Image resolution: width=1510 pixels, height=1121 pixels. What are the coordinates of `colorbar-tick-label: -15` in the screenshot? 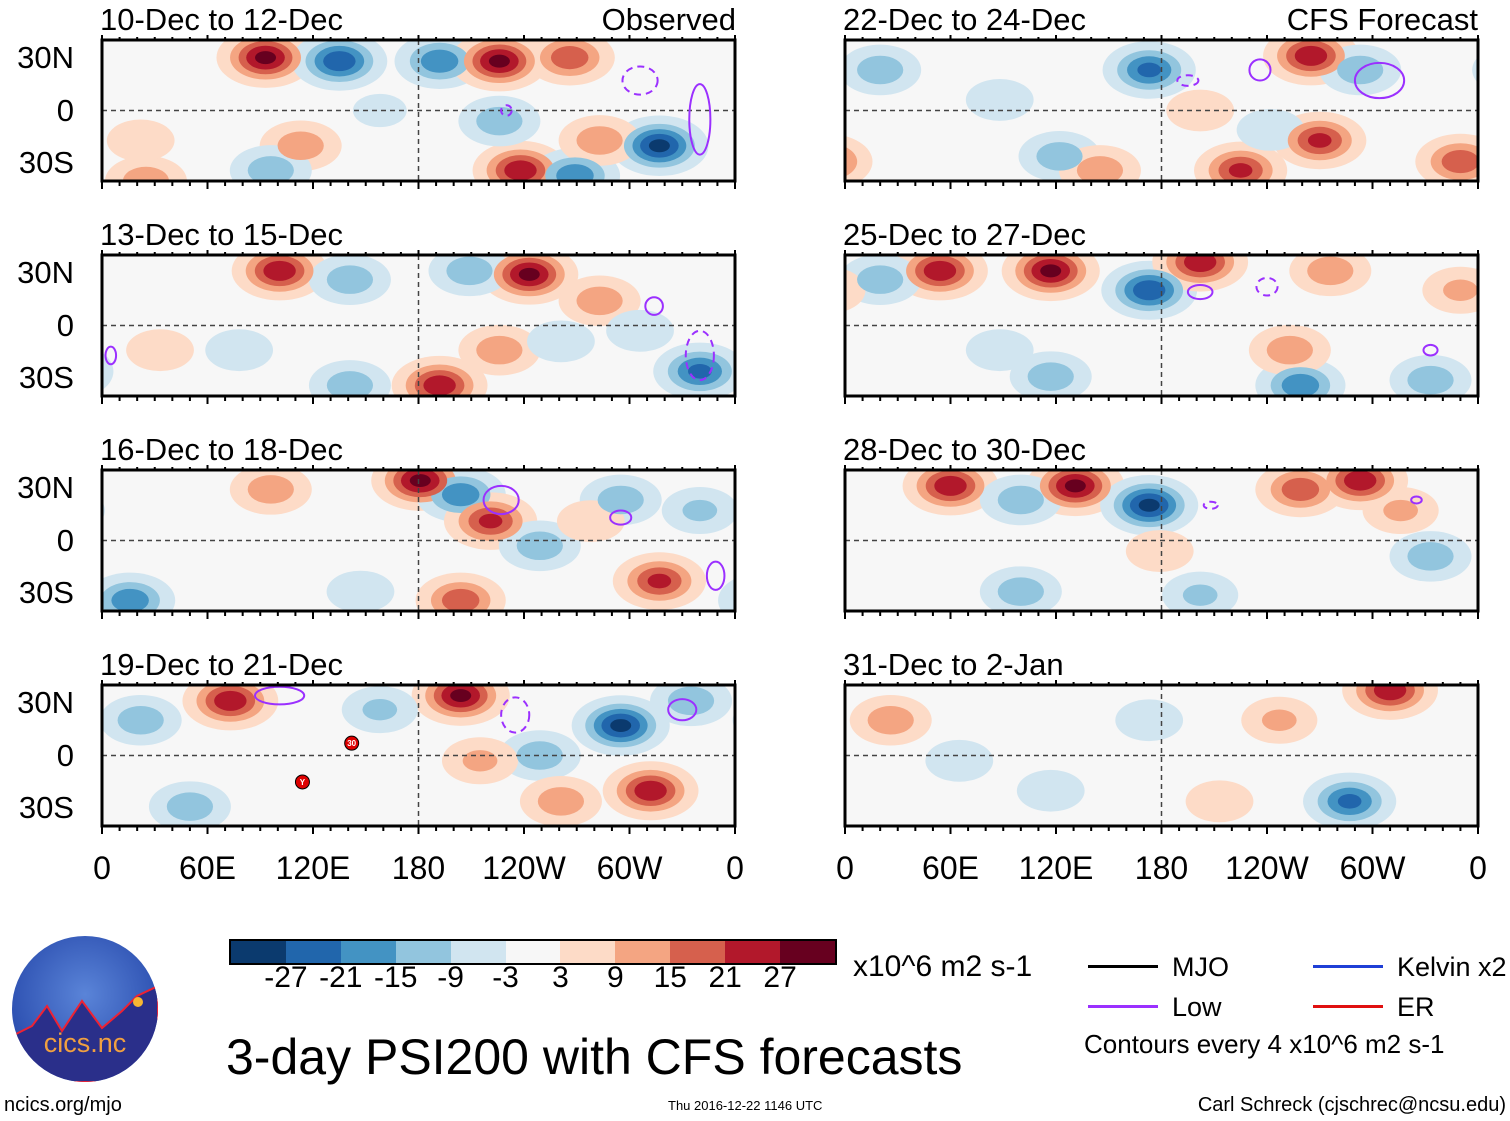 It's located at (396, 977).